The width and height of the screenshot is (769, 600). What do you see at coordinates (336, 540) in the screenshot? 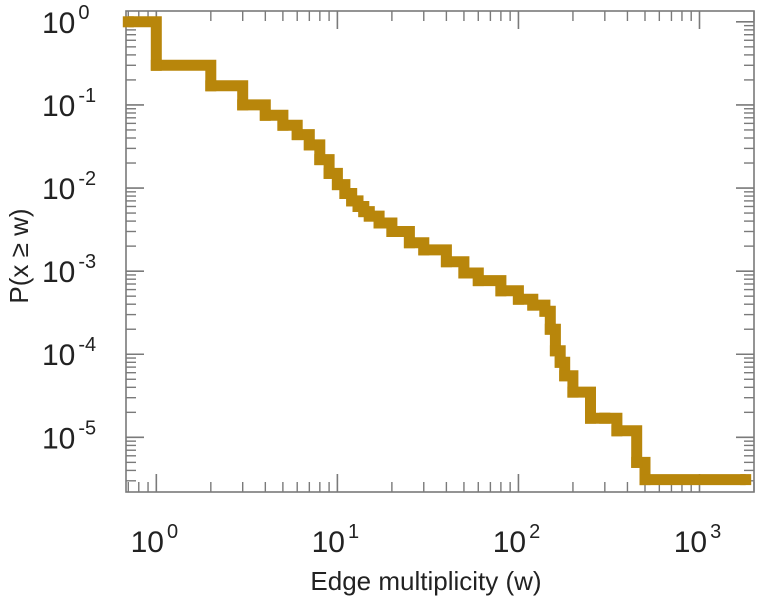
I see `x-tick-label: 10 1` at bounding box center [336, 540].